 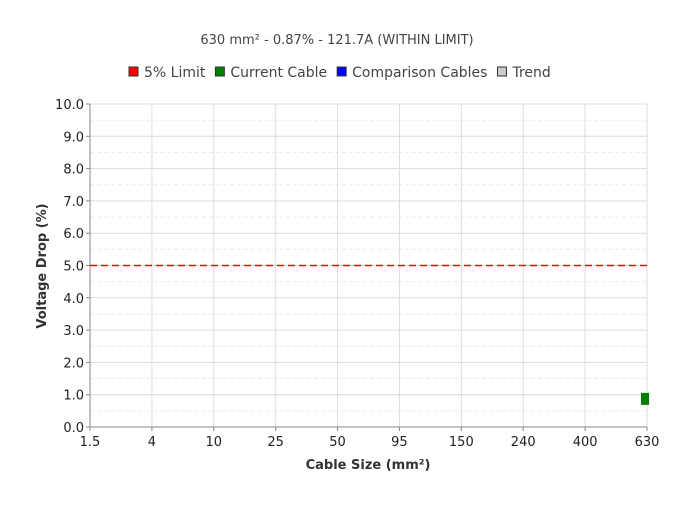 What do you see at coordinates (278, 73) in the screenshot?
I see `legend-label: Current Cable` at bounding box center [278, 73].